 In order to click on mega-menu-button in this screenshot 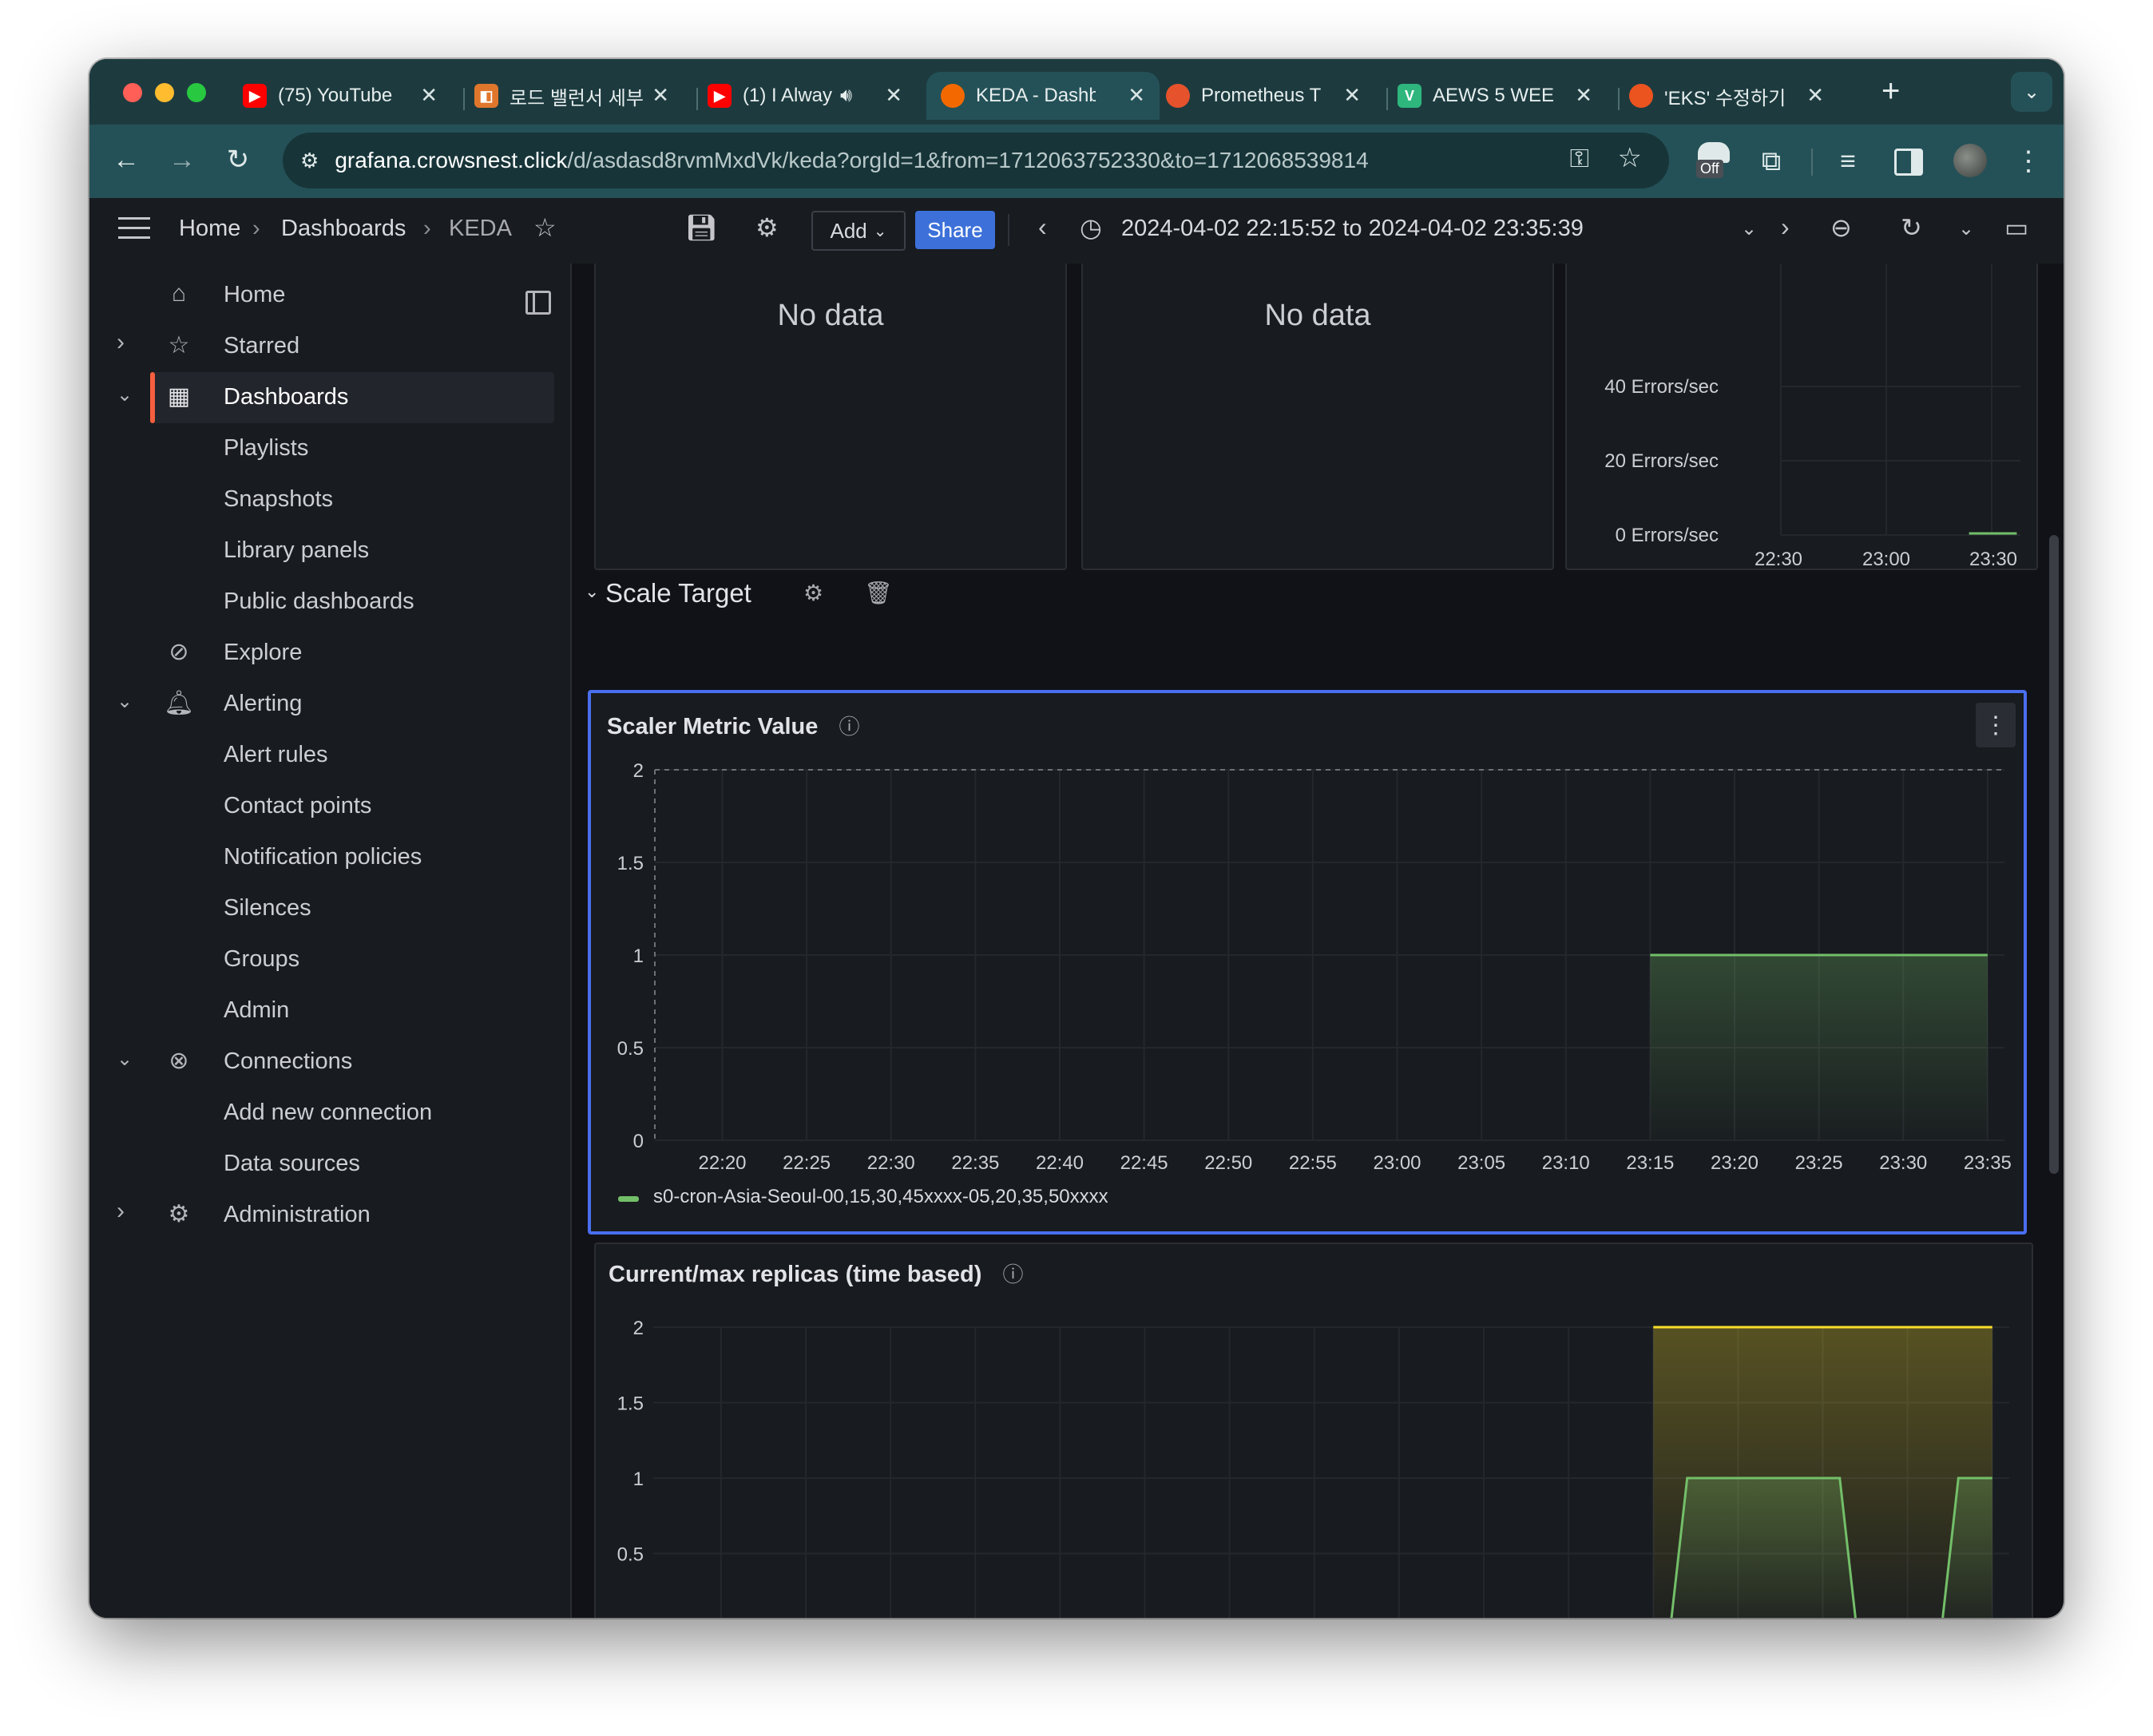, I will do `click(134, 229)`.